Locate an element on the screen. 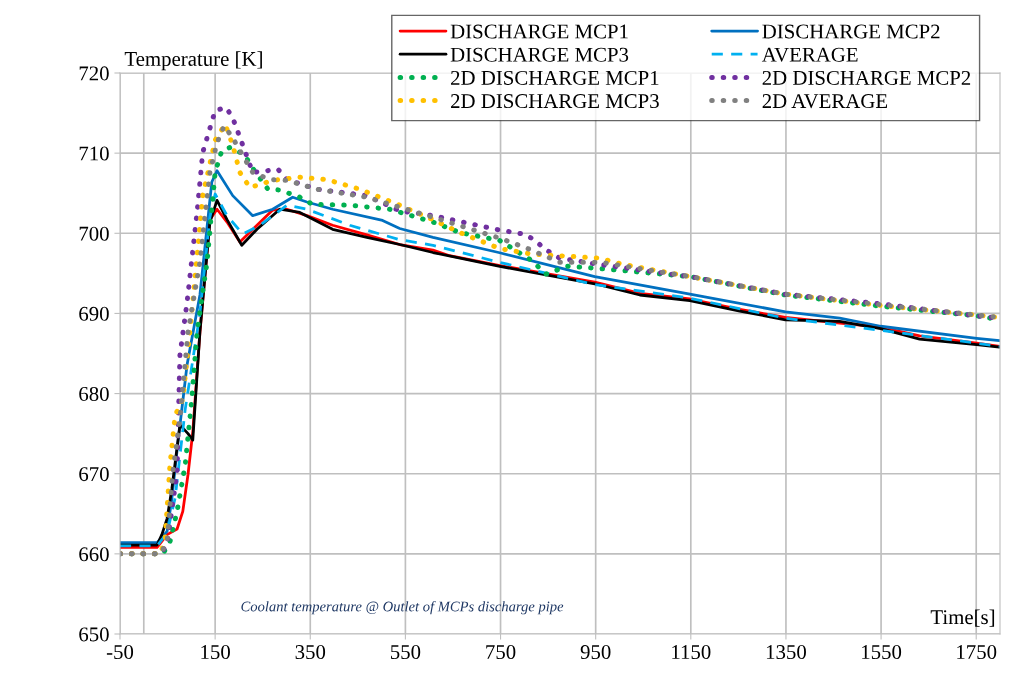 The width and height of the screenshot is (1027, 678). legend-label: AVERAGE is located at coordinates (809, 54).